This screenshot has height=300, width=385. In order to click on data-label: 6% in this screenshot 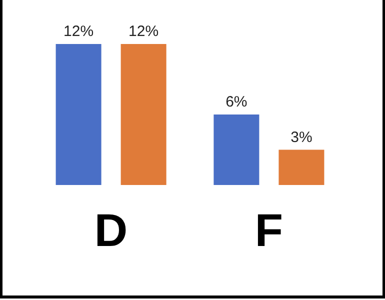, I will do `click(237, 102)`.